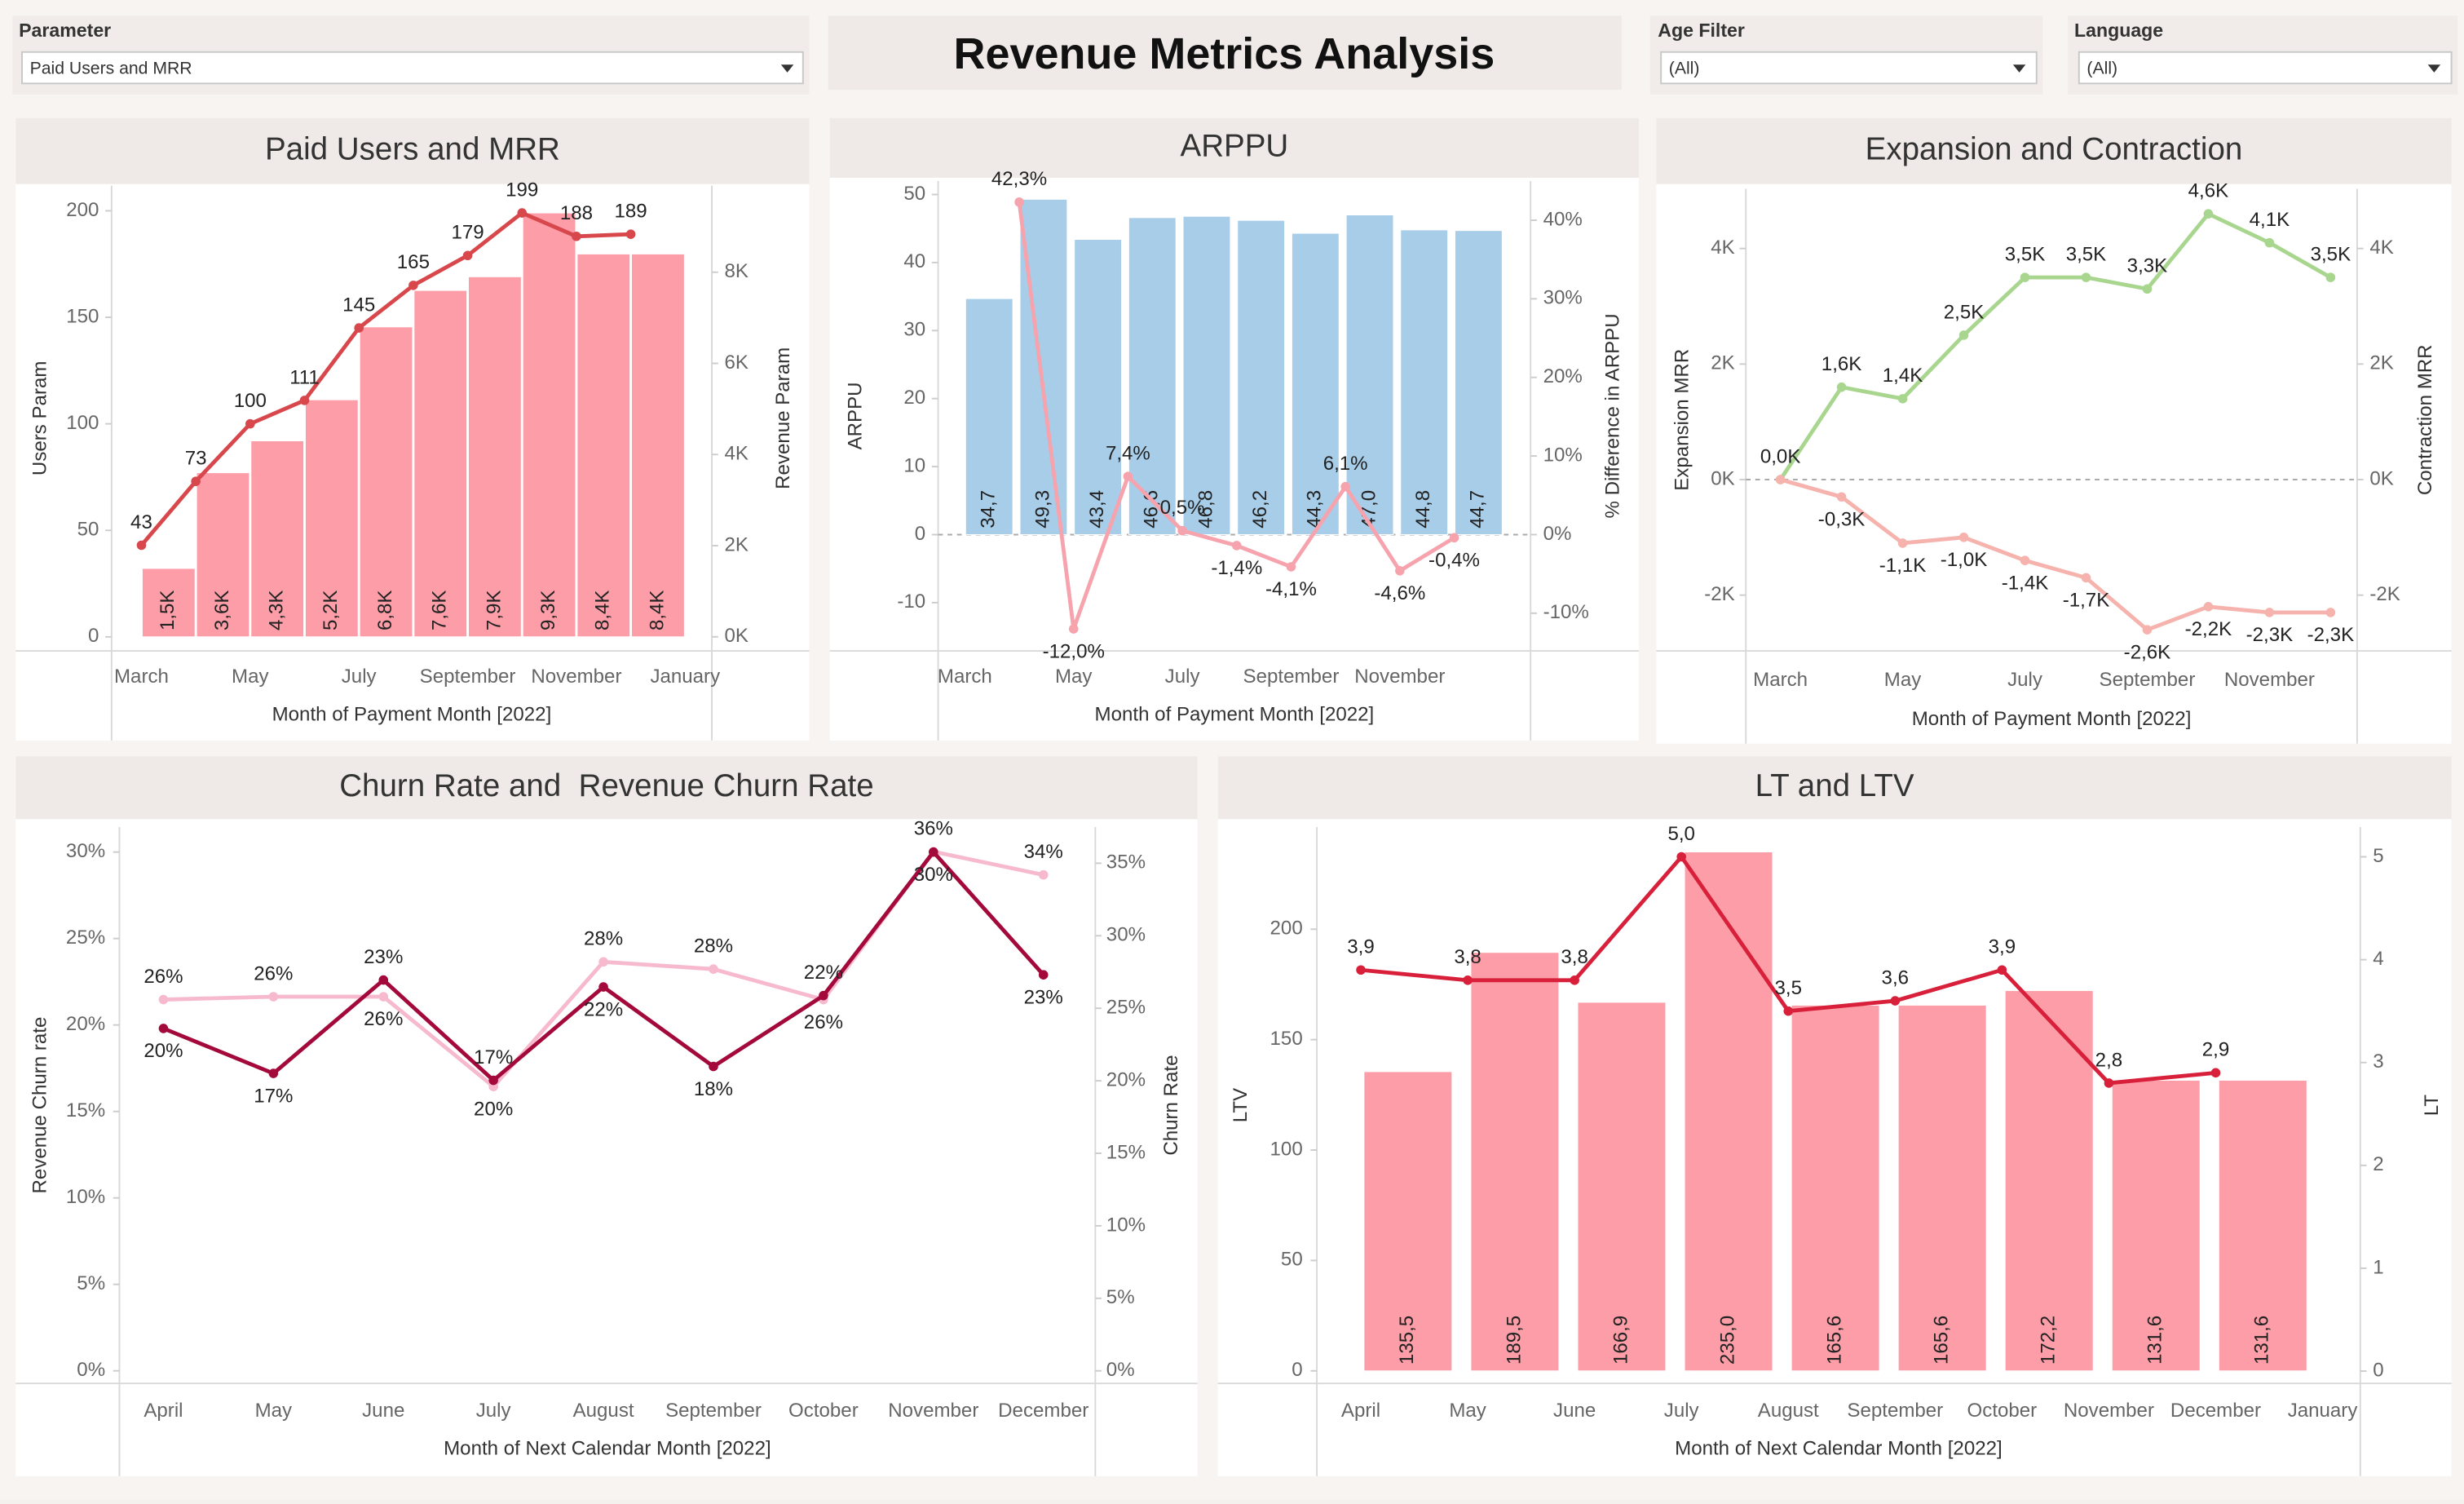  What do you see at coordinates (1126, 863) in the screenshot?
I see `y2-tick-label: 35%` at bounding box center [1126, 863].